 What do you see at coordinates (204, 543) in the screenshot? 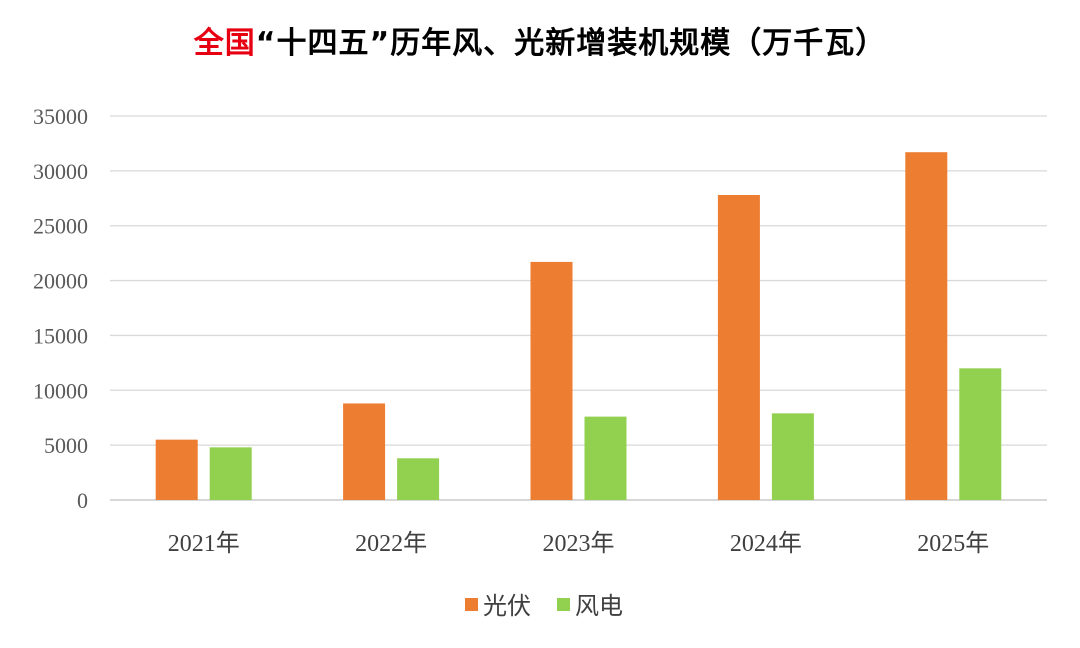
I see `x-tick-label: 2021年` at bounding box center [204, 543].